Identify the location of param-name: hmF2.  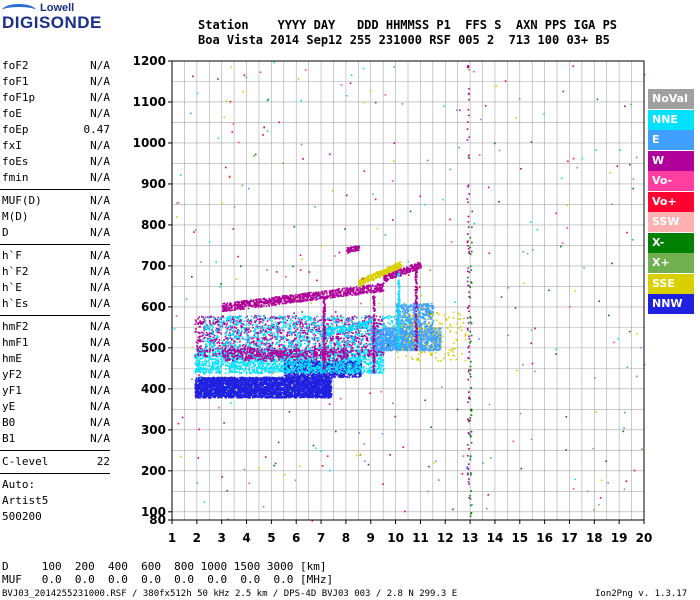
(15, 326).